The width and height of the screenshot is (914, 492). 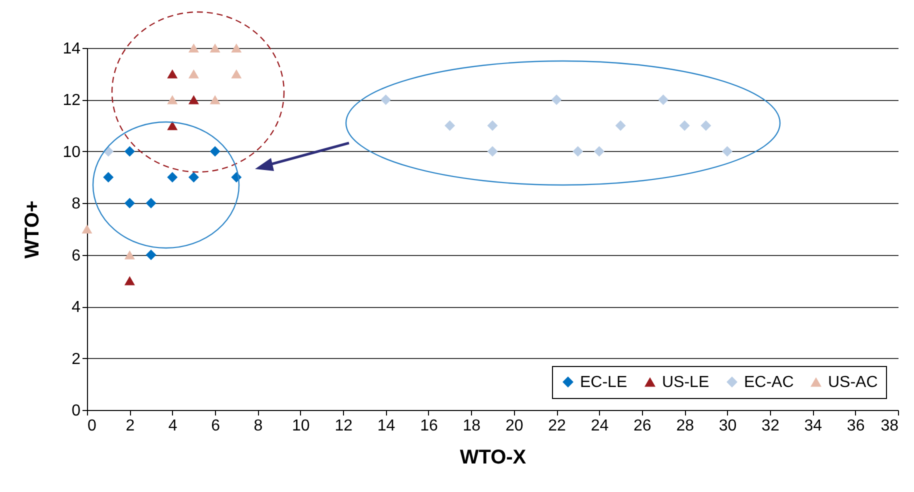 I want to click on legend-label: US-LE, so click(x=686, y=382).